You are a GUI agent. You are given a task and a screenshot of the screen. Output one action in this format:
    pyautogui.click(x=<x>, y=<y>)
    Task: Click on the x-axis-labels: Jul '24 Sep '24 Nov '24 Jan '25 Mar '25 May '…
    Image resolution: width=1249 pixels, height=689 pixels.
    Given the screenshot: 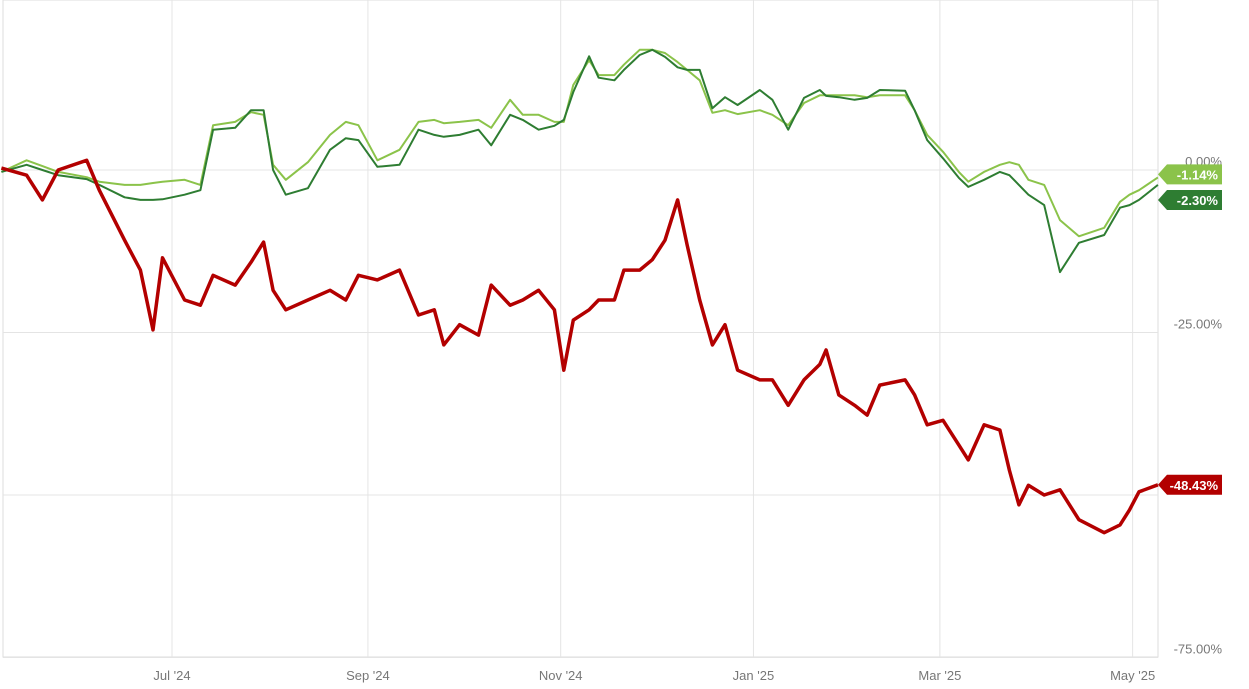 What is the action you would take?
    pyautogui.click(x=654, y=675)
    